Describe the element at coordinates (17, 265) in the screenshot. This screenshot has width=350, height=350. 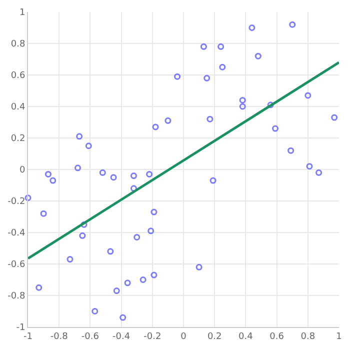
I see `y-tick-label: -0.6` at that location.